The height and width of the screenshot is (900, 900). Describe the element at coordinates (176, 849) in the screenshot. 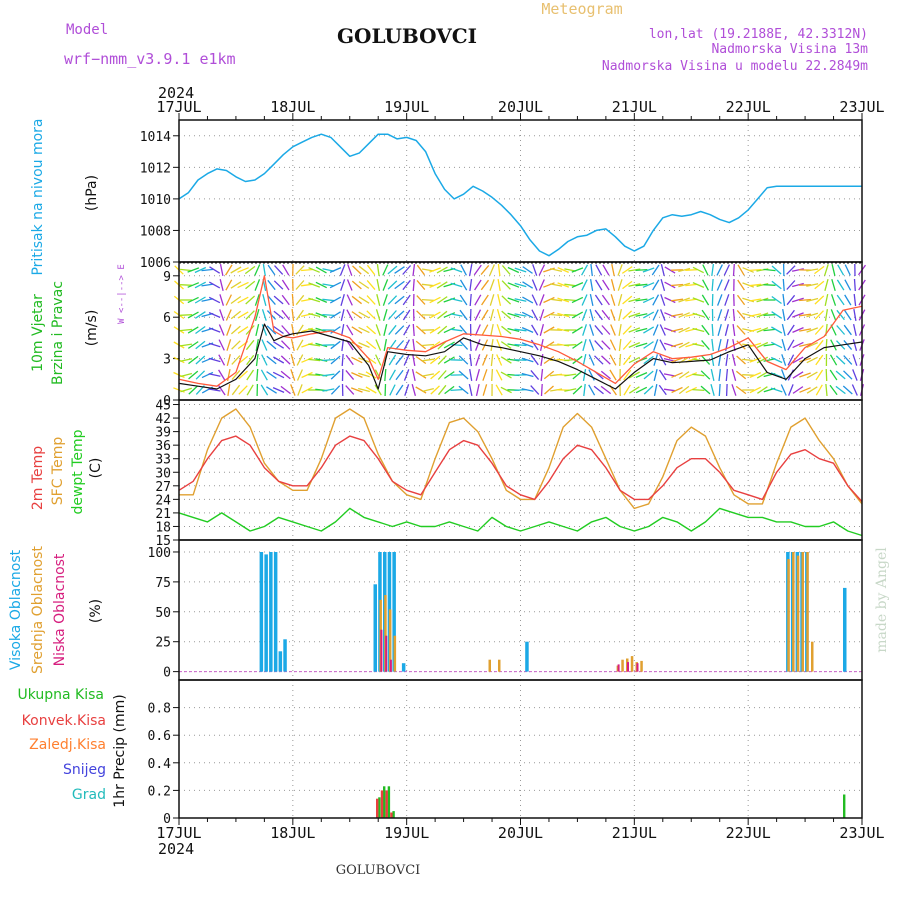

I see `year-bottom: 2024` at that location.